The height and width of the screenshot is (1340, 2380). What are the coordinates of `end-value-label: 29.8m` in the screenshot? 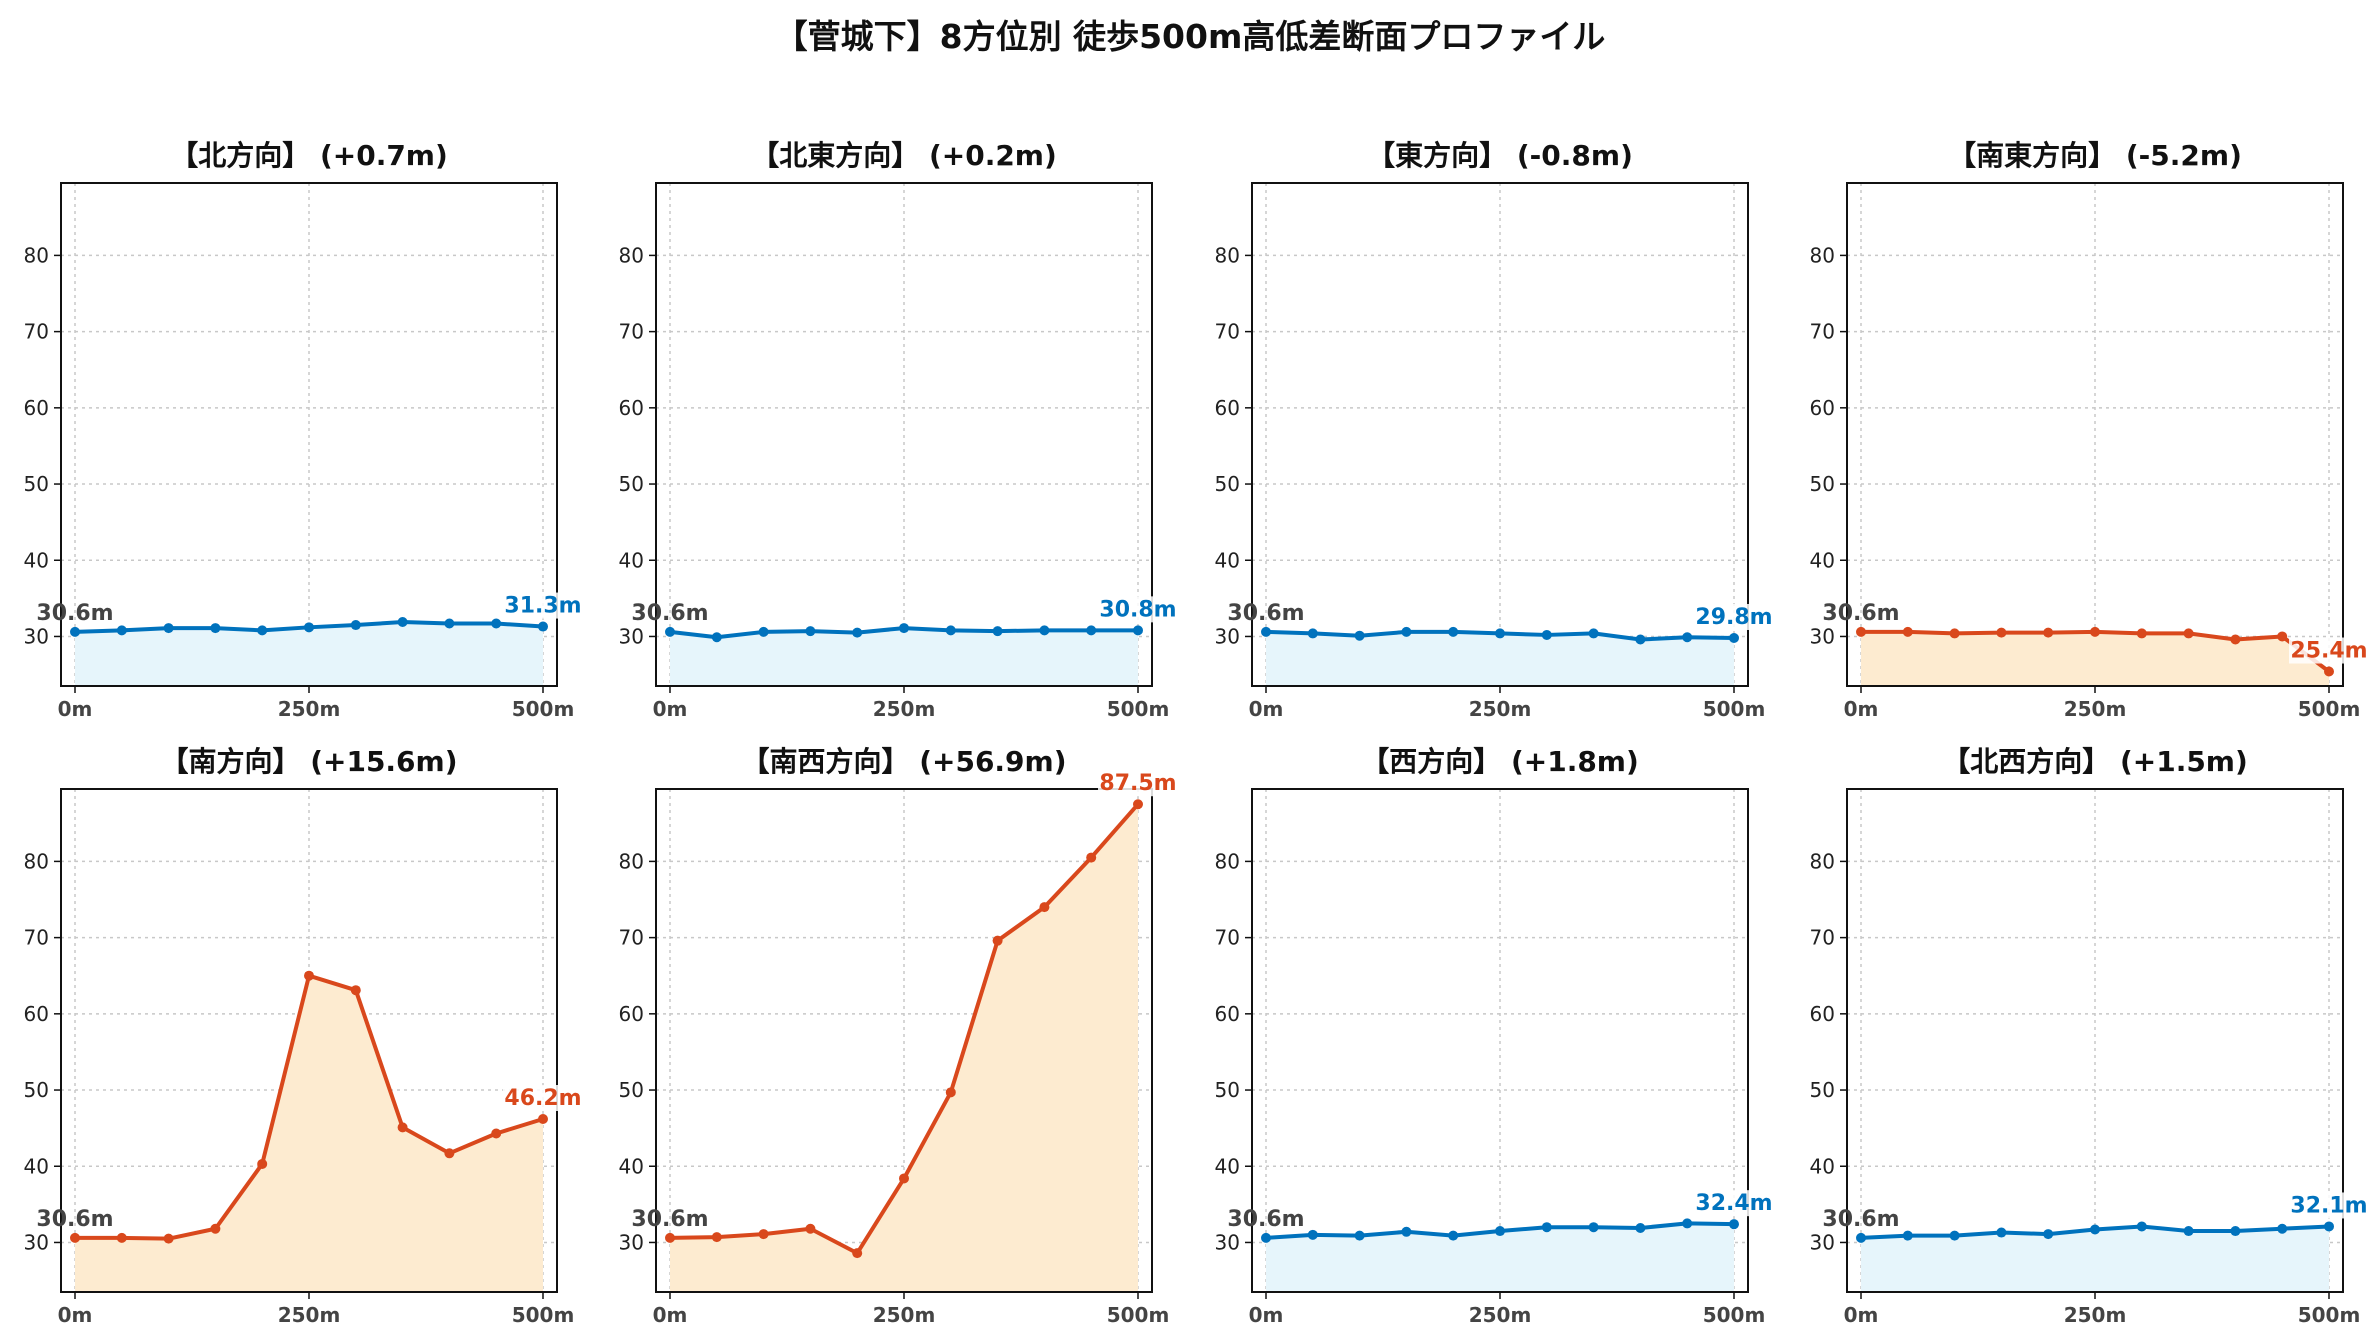 It's located at (1733, 617).